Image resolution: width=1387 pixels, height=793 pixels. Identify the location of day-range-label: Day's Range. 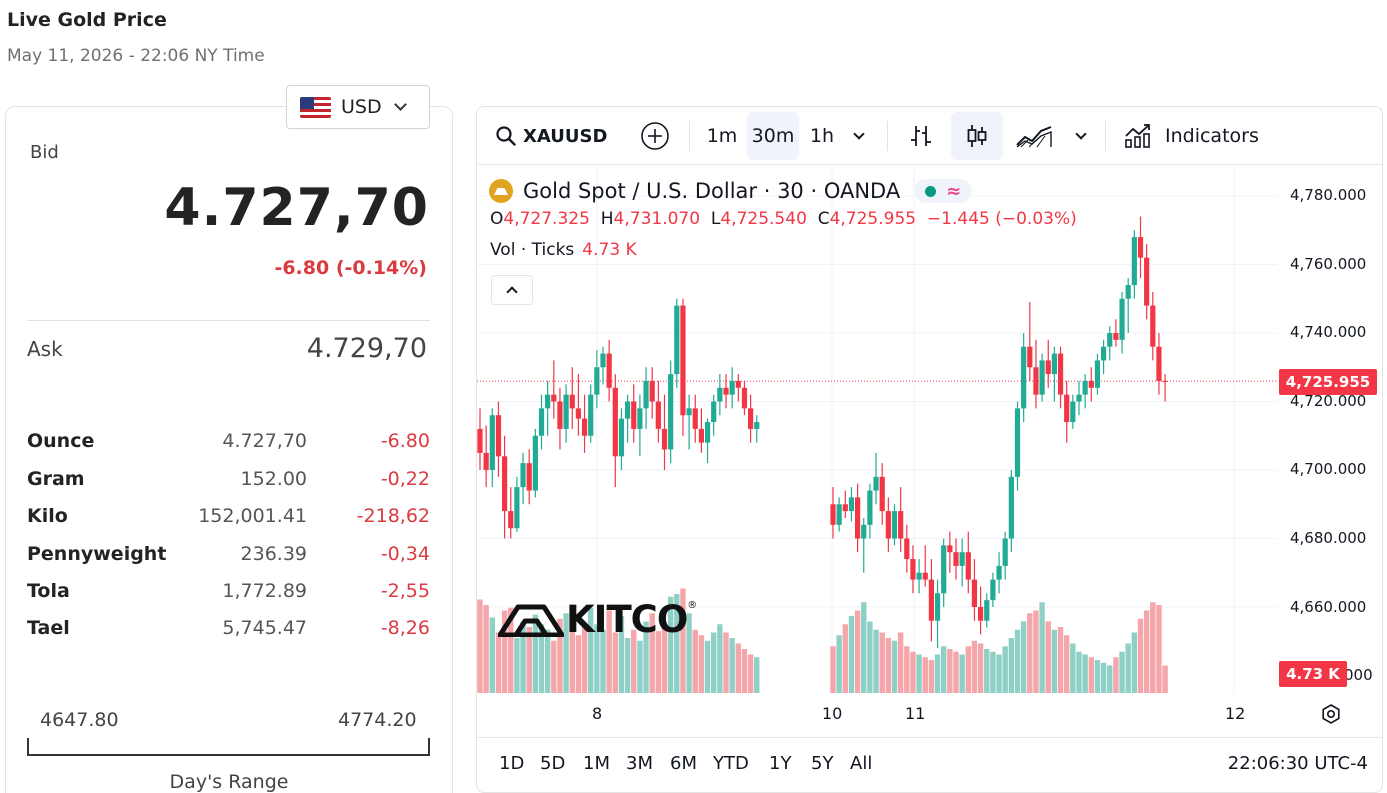
(229, 782).